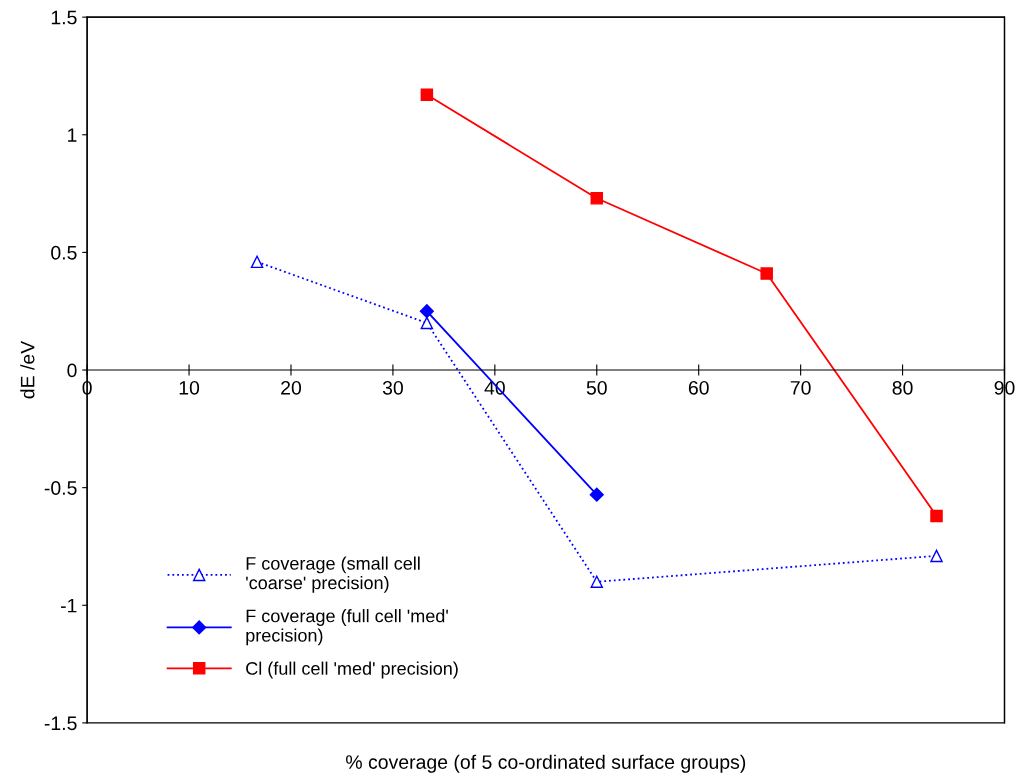 The width and height of the screenshot is (1025, 779). I want to click on x-tick-label: 20, so click(291, 387).